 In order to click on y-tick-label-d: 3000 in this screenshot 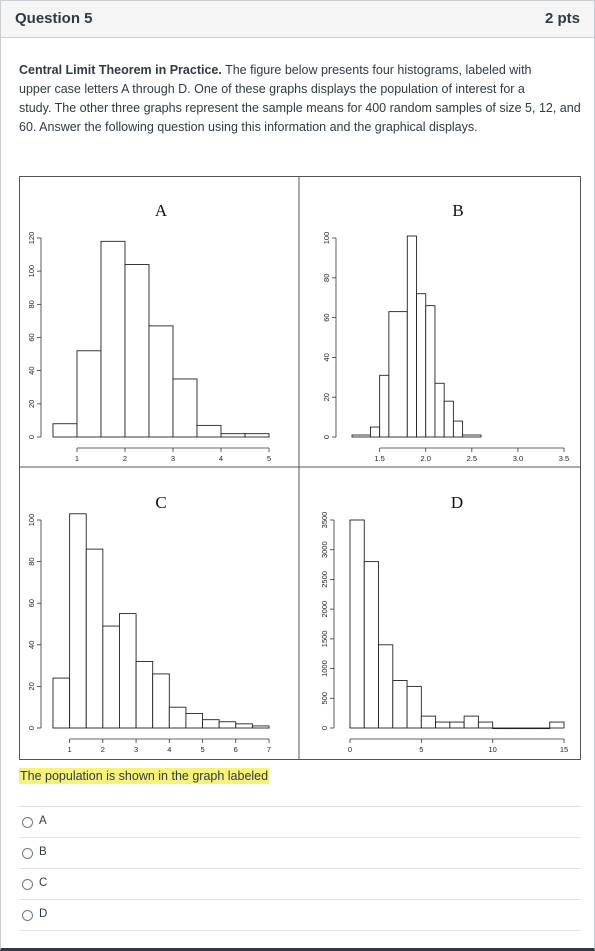, I will do `click(324, 549)`.